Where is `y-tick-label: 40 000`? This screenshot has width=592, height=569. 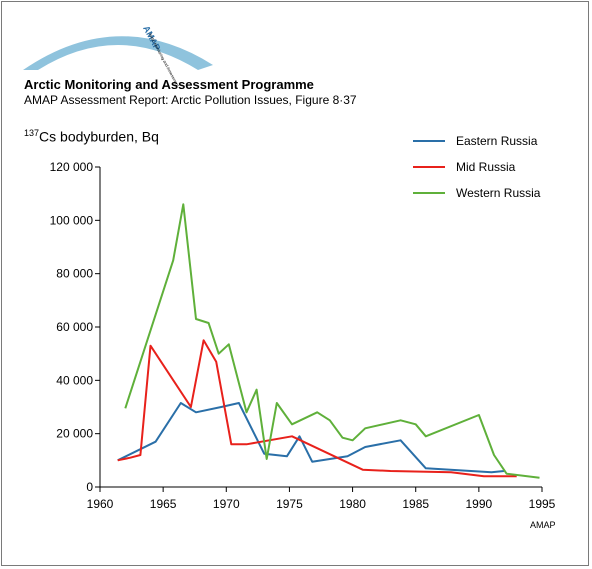
y-tick-label: 40 000 is located at coordinates (74, 380).